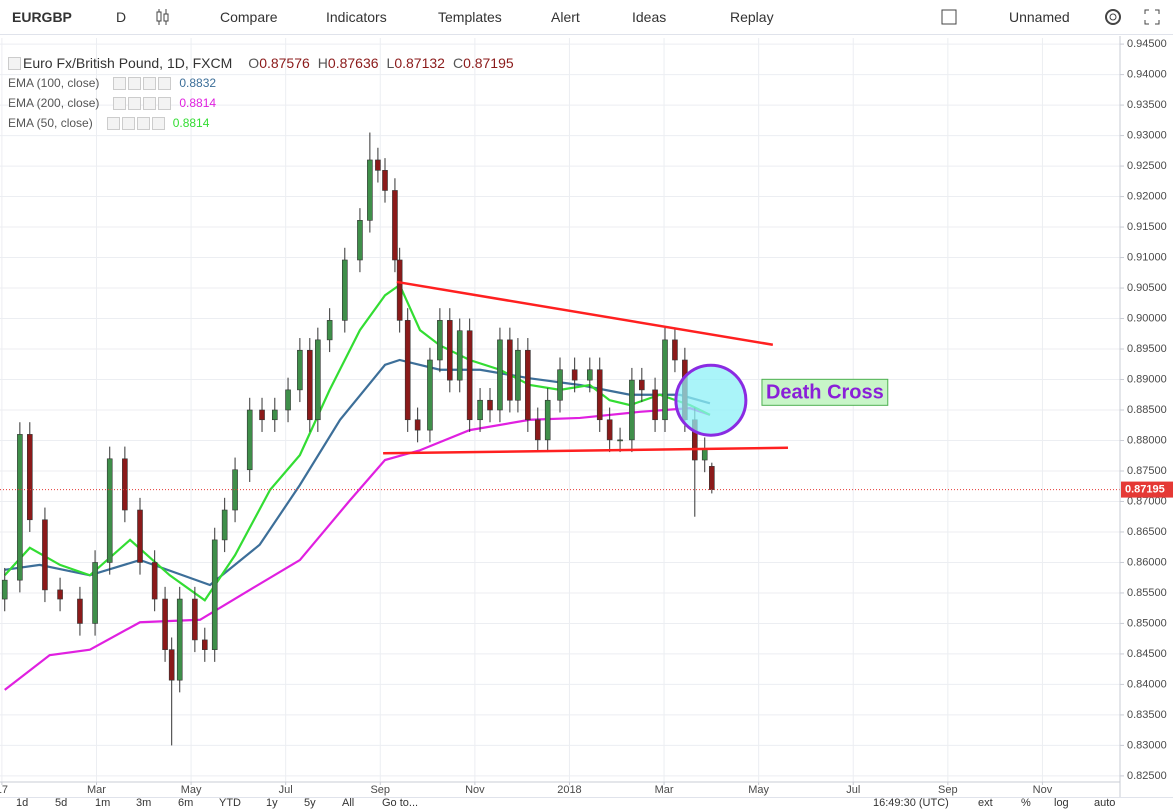 This screenshot has width=1173, height=811. Describe the element at coordinates (42, 17) in the screenshot. I see `symbol: EURGBP` at that location.